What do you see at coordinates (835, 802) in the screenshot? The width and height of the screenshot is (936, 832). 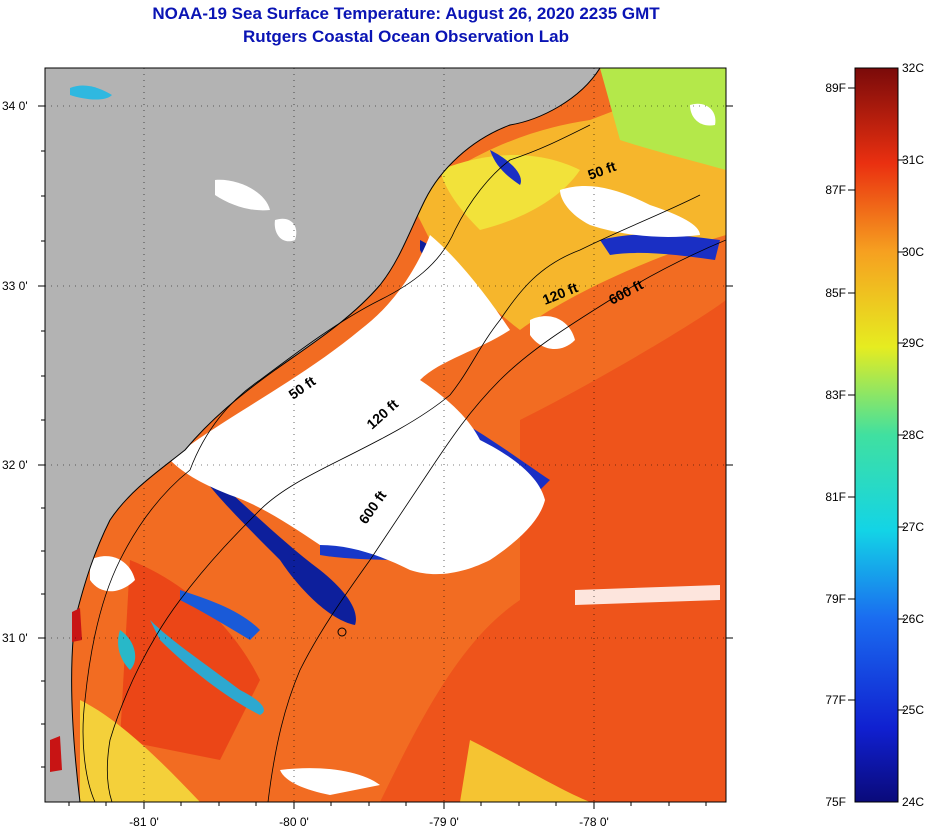 I see `colorbar-fahrenheit-label: 75F` at bounding box center [835, 802].